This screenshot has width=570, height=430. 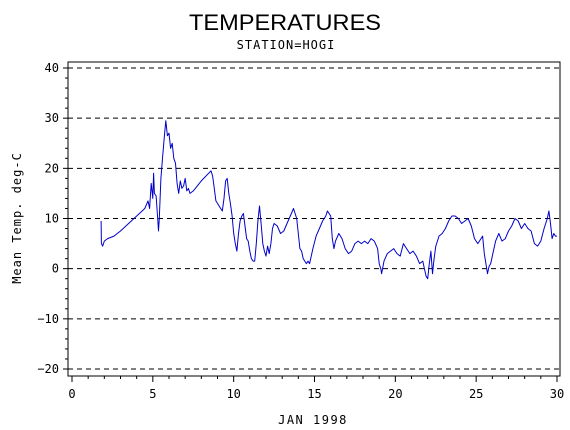 What do you see at coordinates (52, 68) in the screenshot?
I see `y-tick-label: 40` at bounding box center [52, 68].